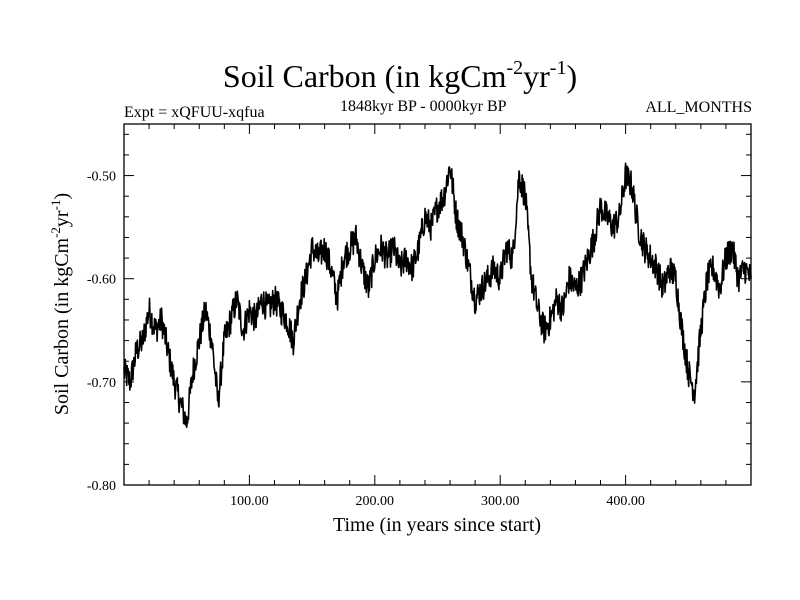  What do you see at coordinates (62, 196) in the screenshot?
I see `y-axis-title-end: )` at bounding box center [62, 196].